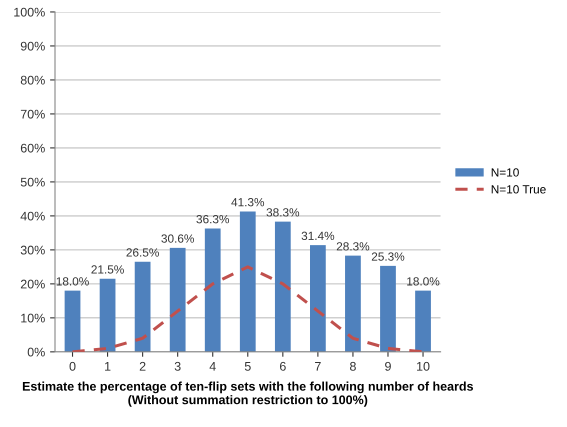  I want to click on x-tick-label: 7, so click(318, 366).